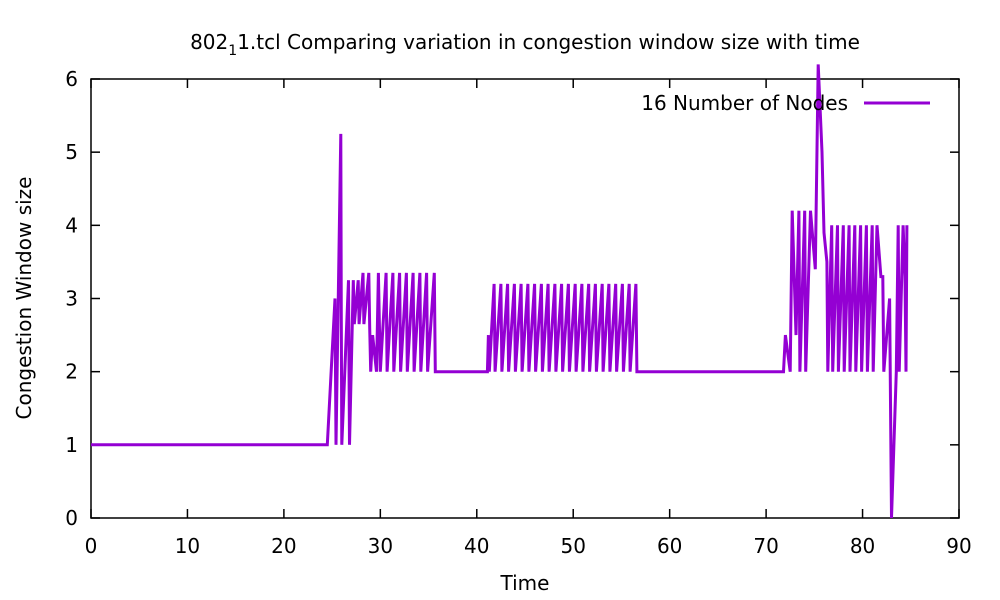  Describe the element at coordinates (283, 546) in the screenshot. I see `x-tick-label: 20` at that location.